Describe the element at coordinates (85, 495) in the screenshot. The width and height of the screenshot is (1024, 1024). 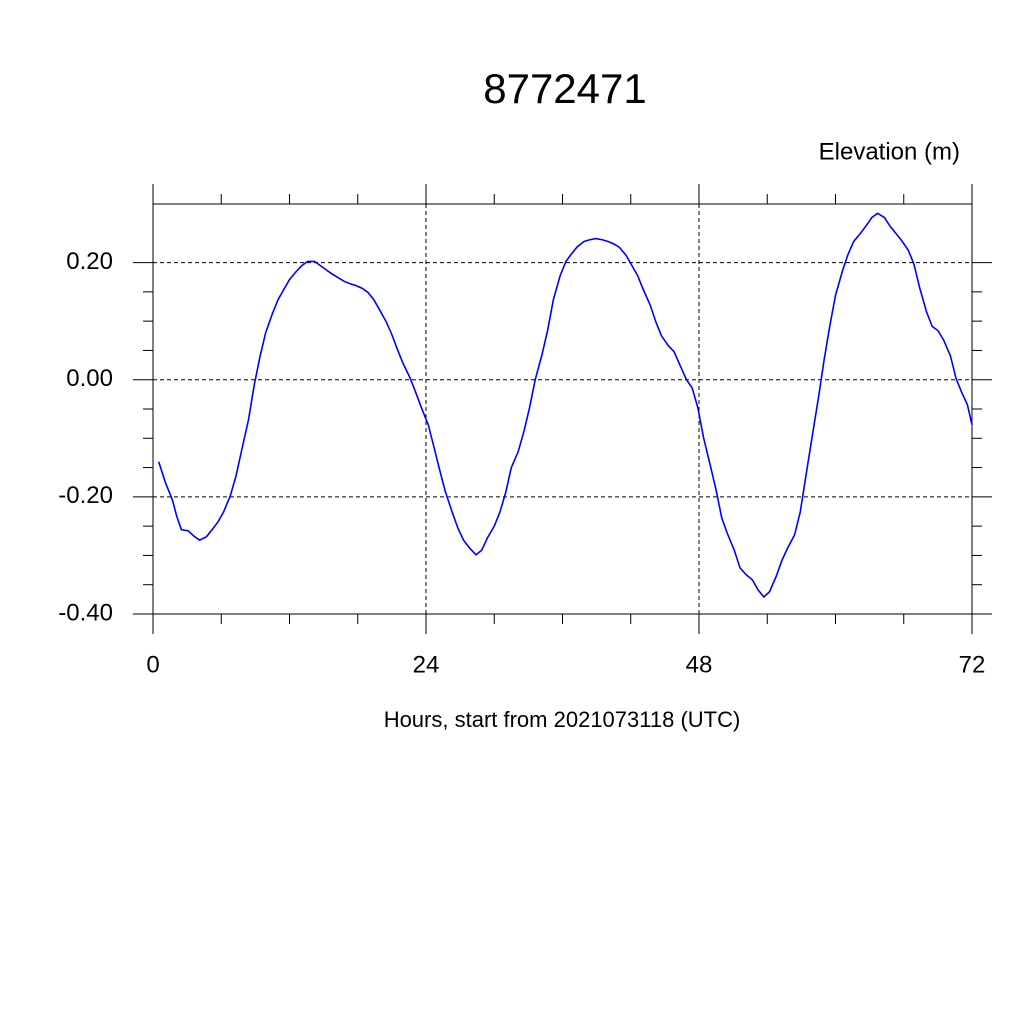
I see `y-tick-label: -0.20` at that location.